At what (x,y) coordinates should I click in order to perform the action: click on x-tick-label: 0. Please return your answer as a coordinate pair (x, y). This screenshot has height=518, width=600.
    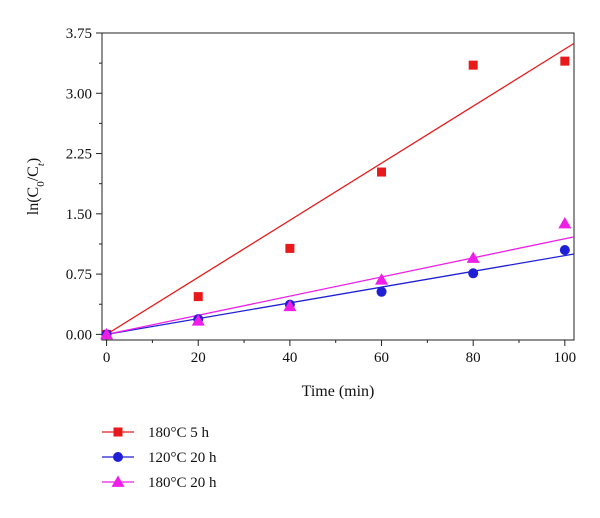
    Looking at the image, I should click on (107, 358).